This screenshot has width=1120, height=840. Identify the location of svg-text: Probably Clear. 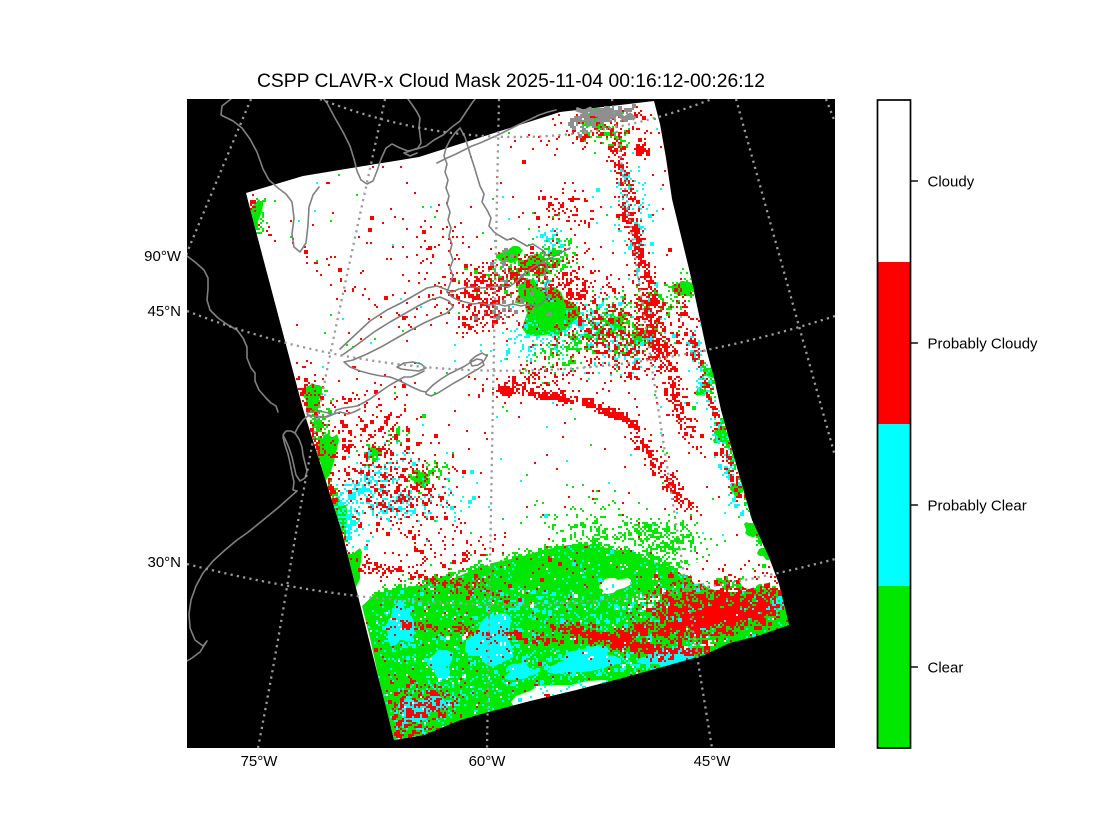
(977, 505).